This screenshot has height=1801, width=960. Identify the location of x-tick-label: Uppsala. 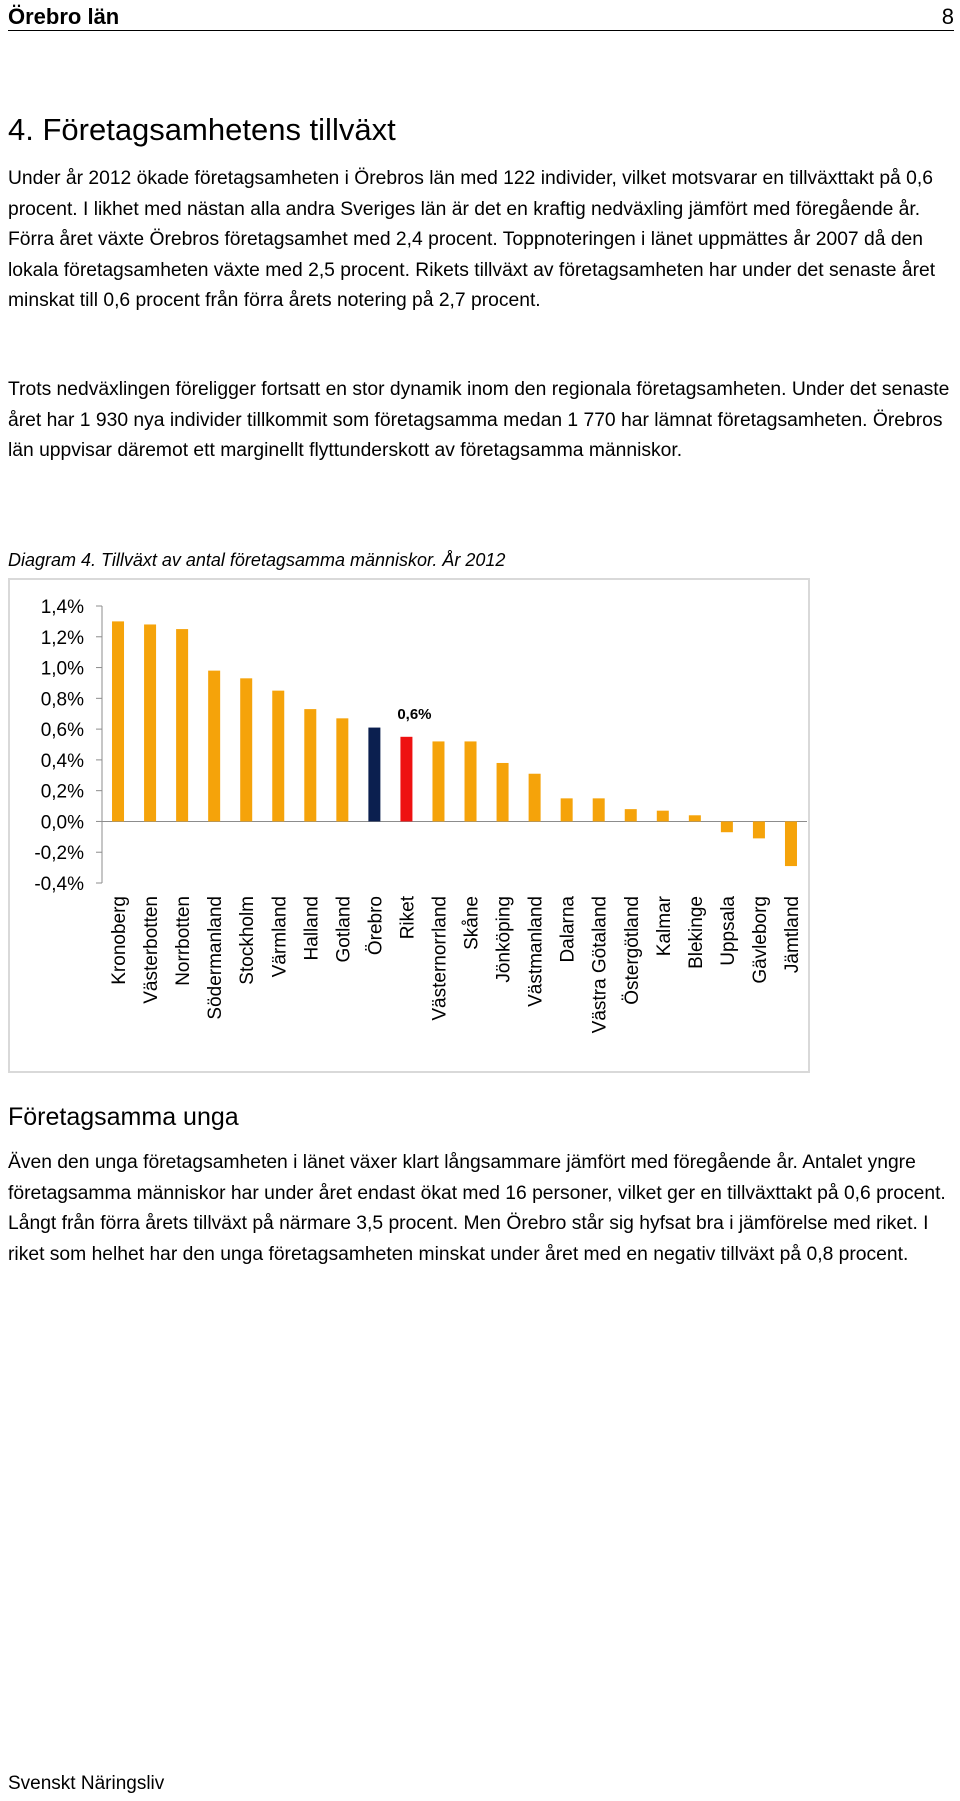
(728, 931).